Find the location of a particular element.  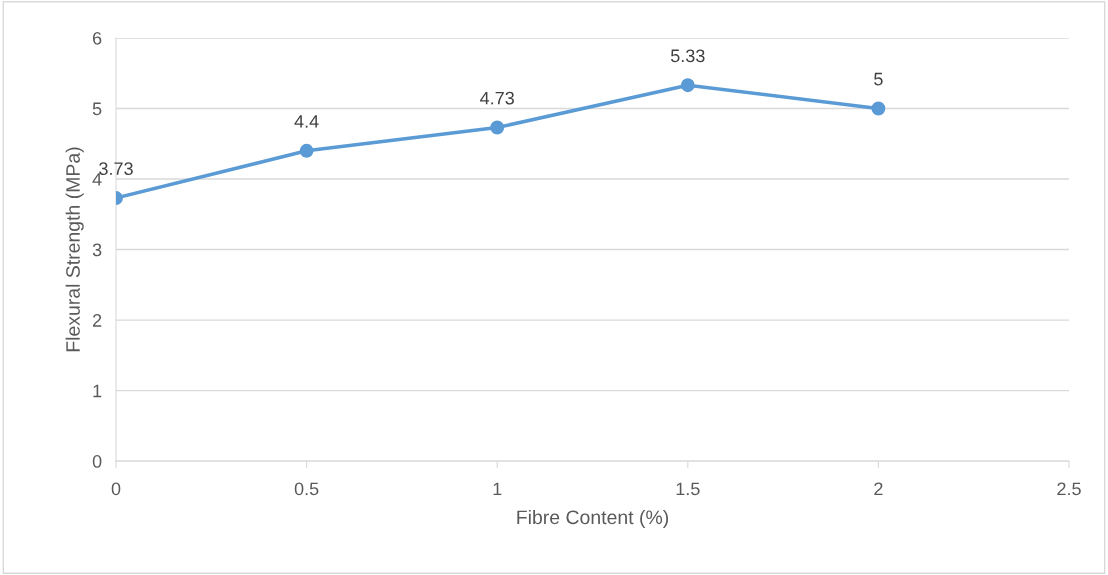

x-tick-label: 1.5 is located at coordinates (688, 489).